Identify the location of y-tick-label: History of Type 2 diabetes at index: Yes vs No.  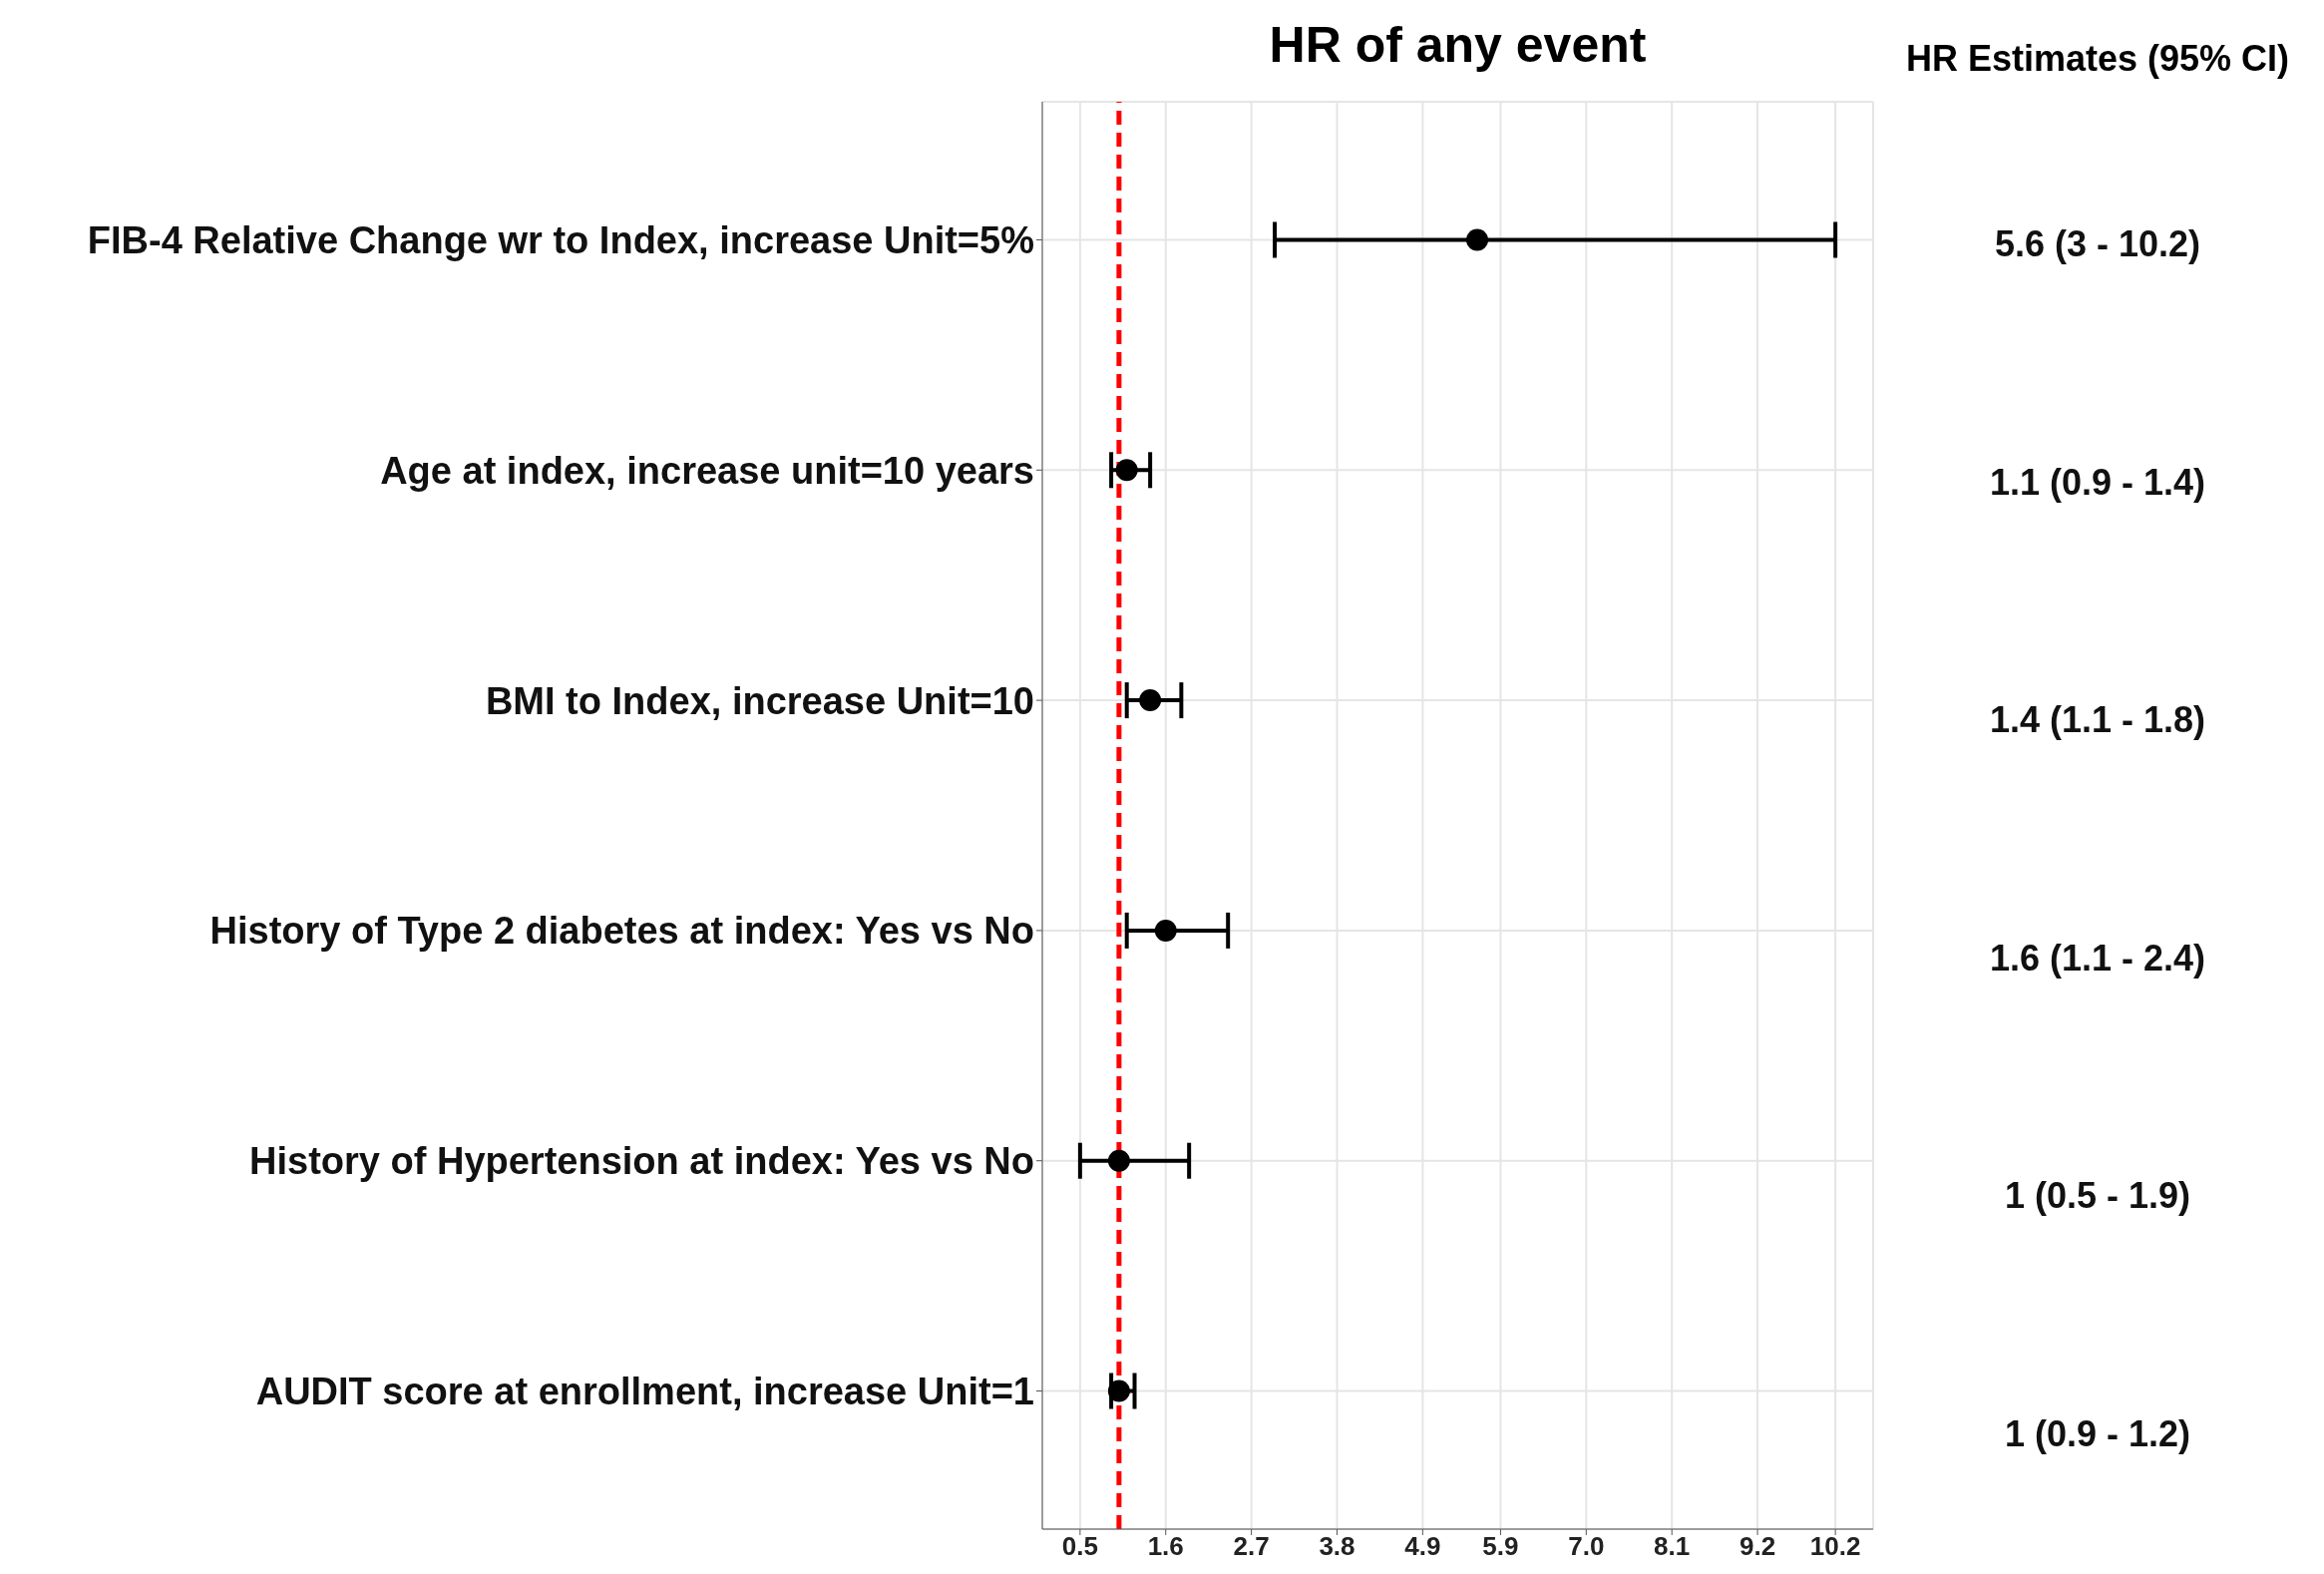
(621, 932).